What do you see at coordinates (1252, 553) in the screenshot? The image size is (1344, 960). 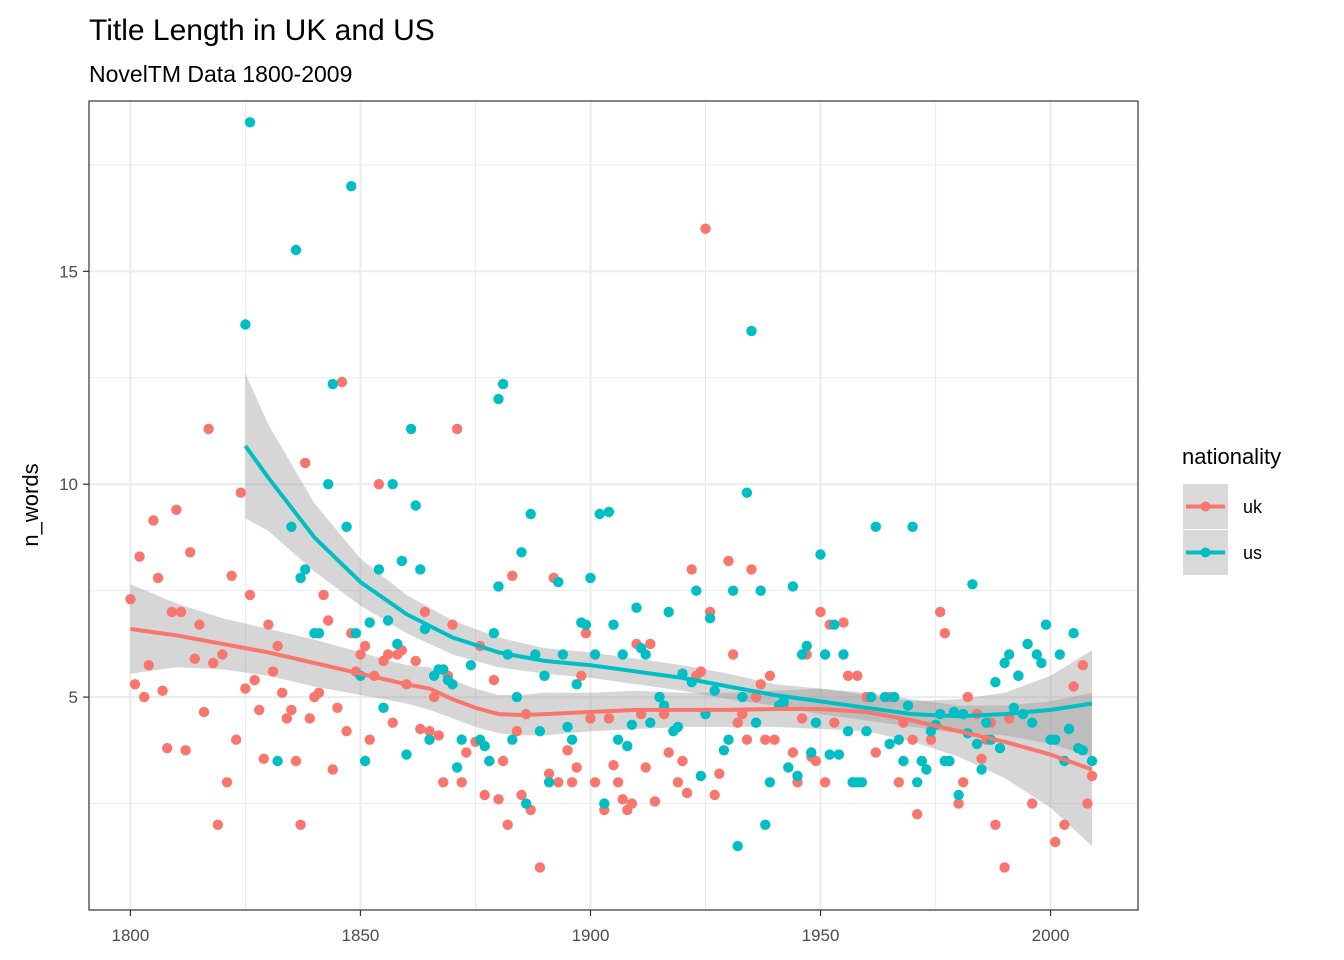 I see `legend-label-us: us` at bounding box center [1252, 553].